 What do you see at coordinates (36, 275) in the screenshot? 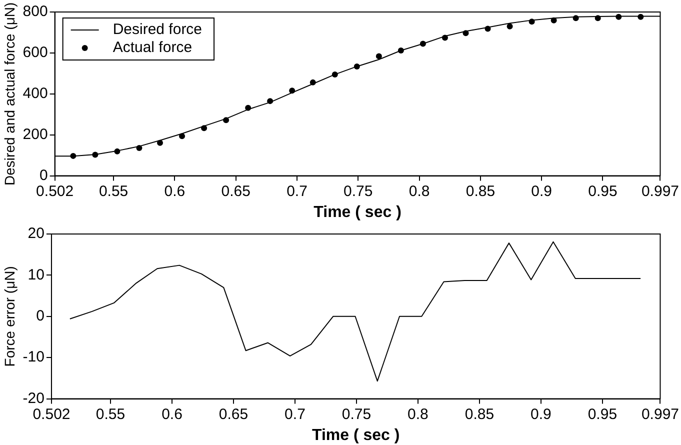
I see `y-tick-label: 10` at bounding box center [36, 275].